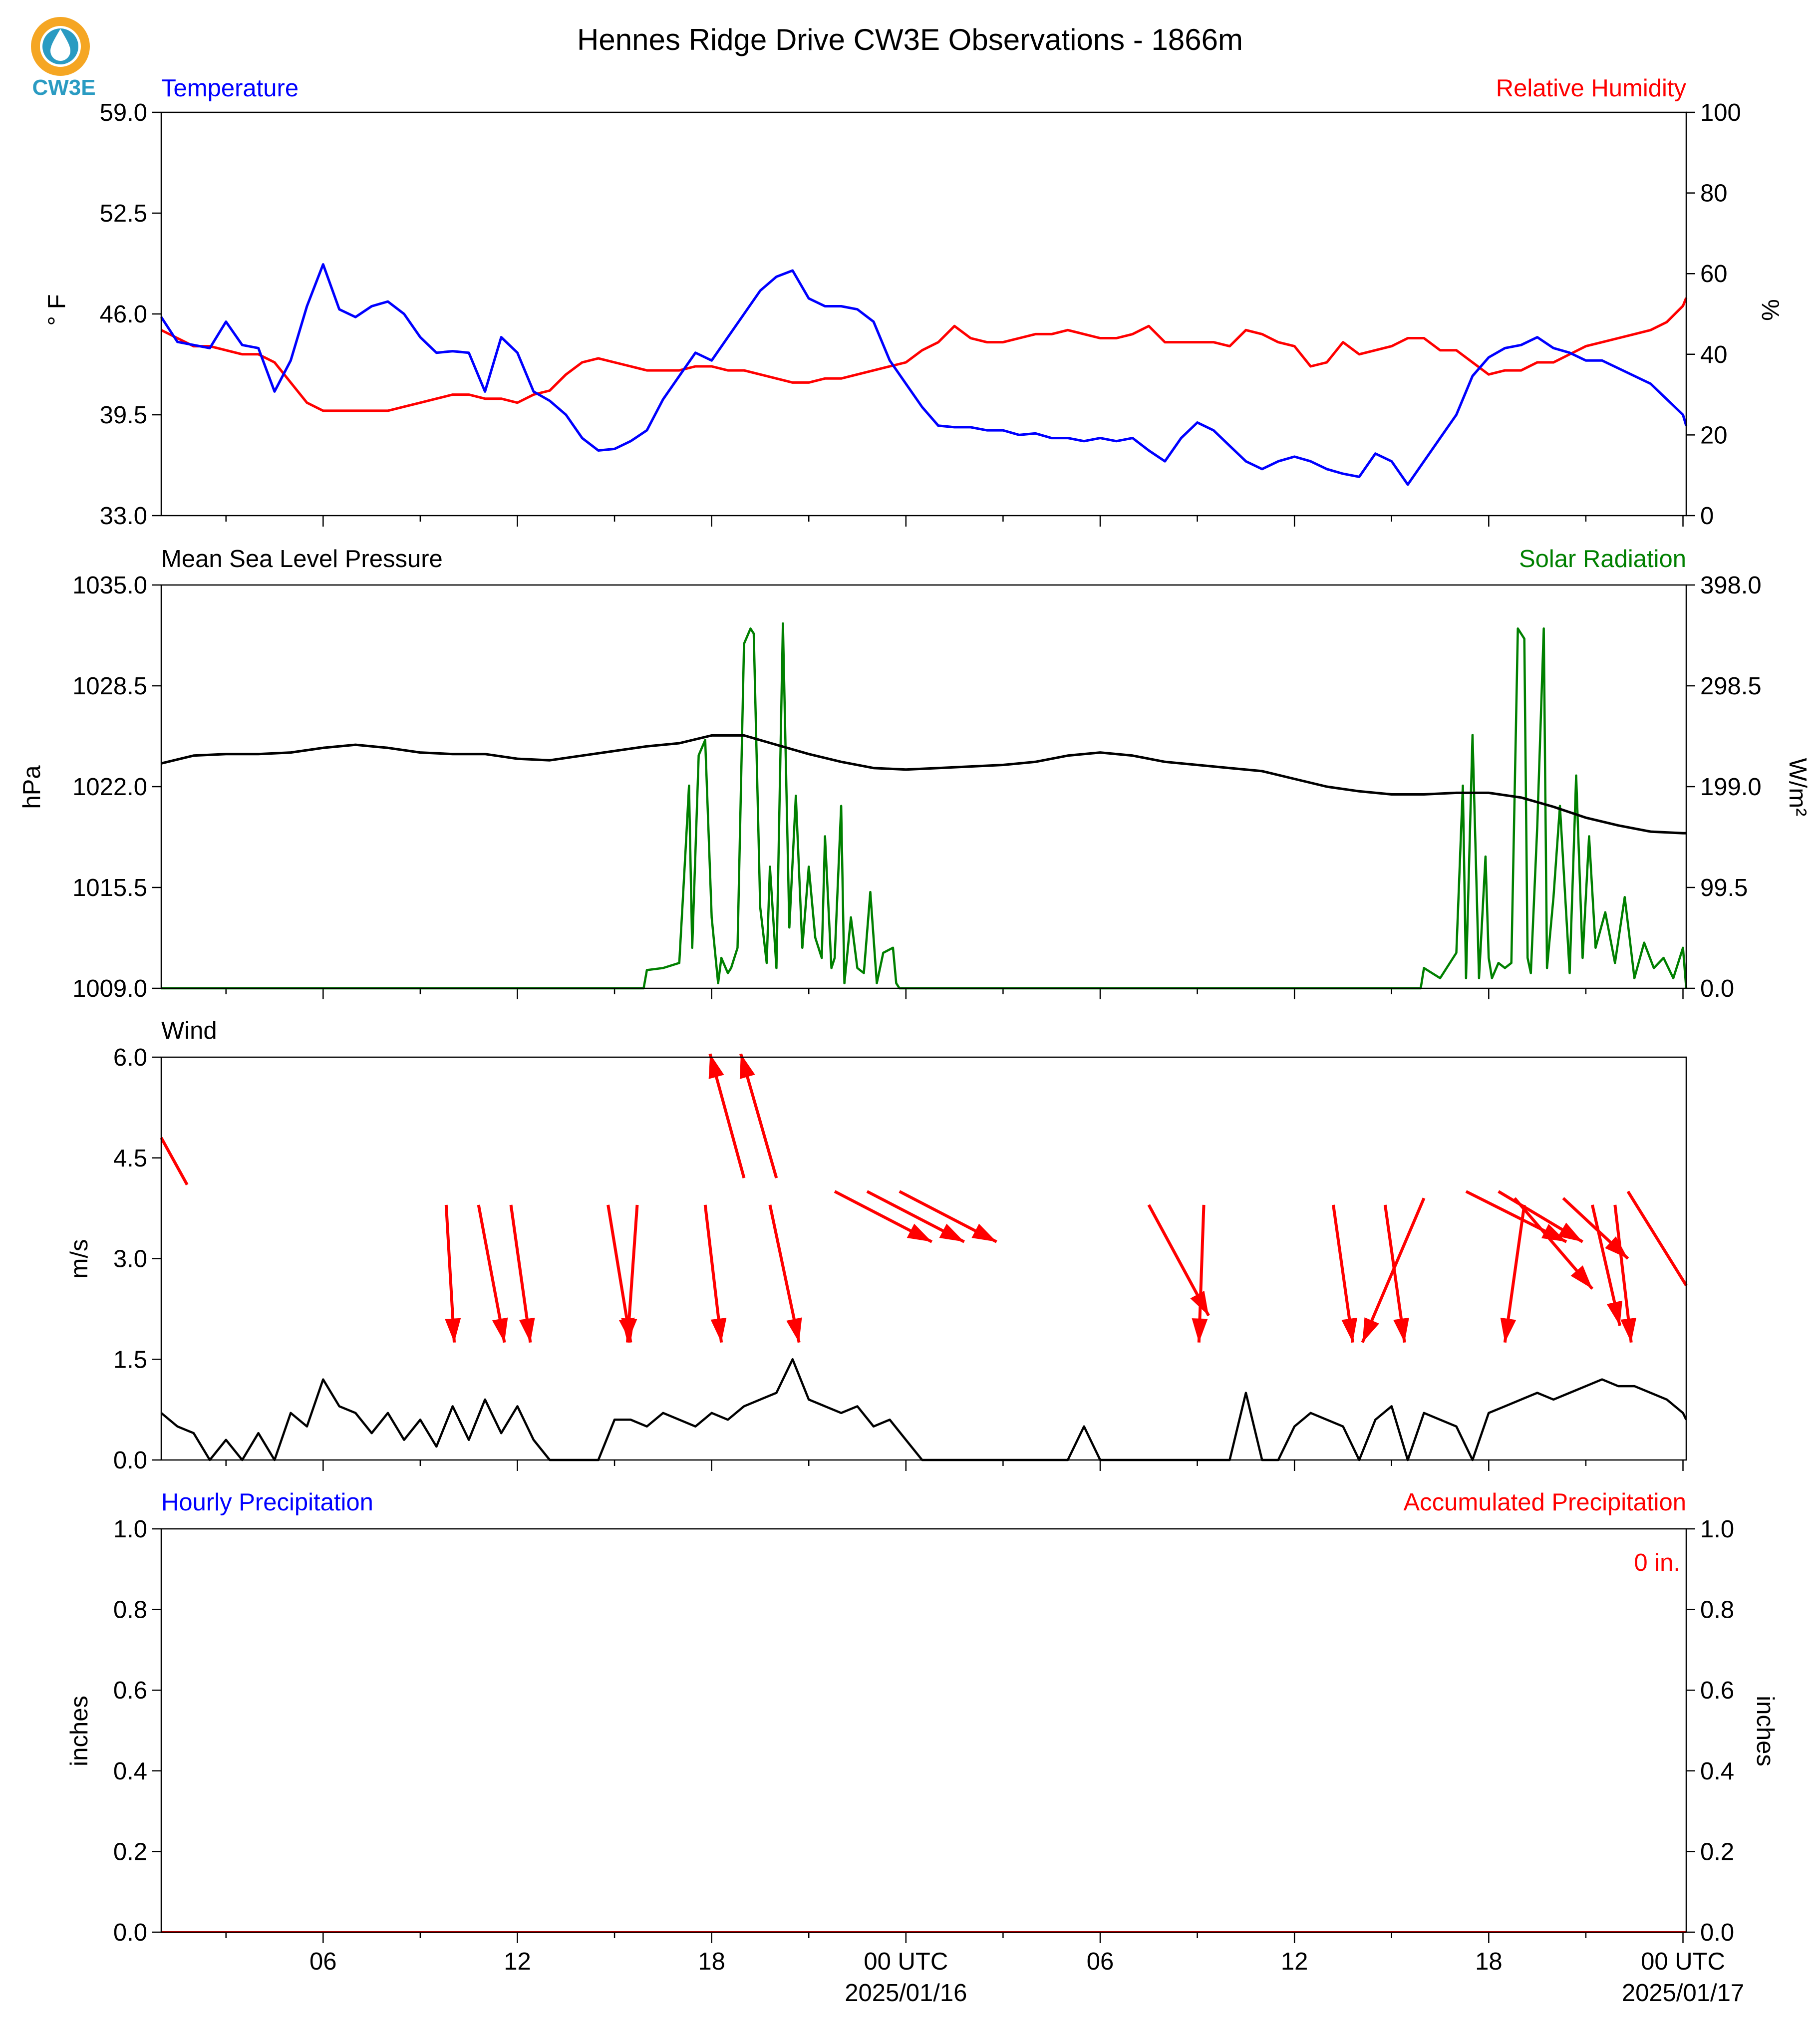  What do you see at coordinates (1294, 1993) in the screenshot?
I see `date-labels: 2025/01/16 2025/01/17` at bounding box center [1294, 1993].